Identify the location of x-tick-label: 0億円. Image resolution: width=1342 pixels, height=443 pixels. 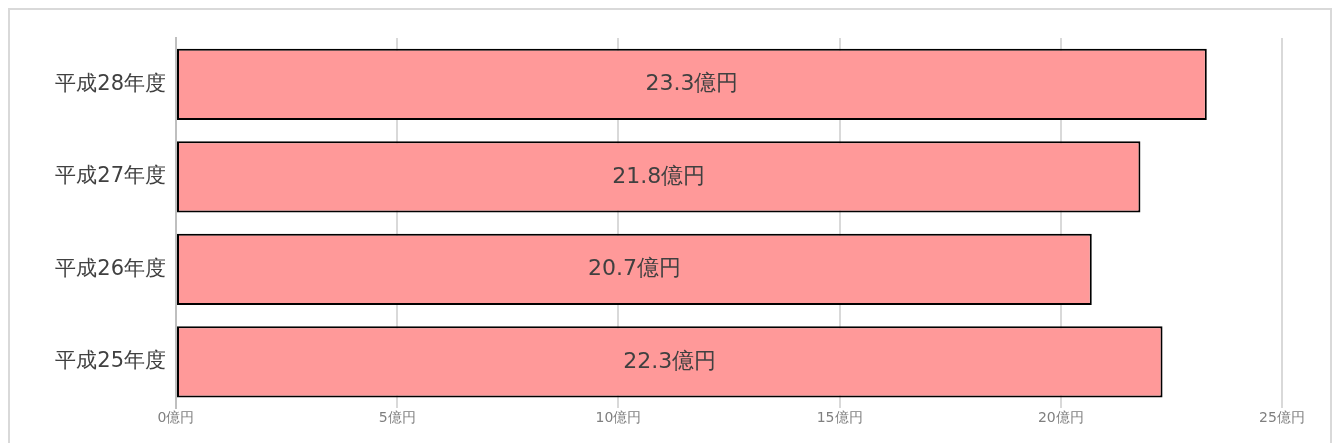
(176, 417).